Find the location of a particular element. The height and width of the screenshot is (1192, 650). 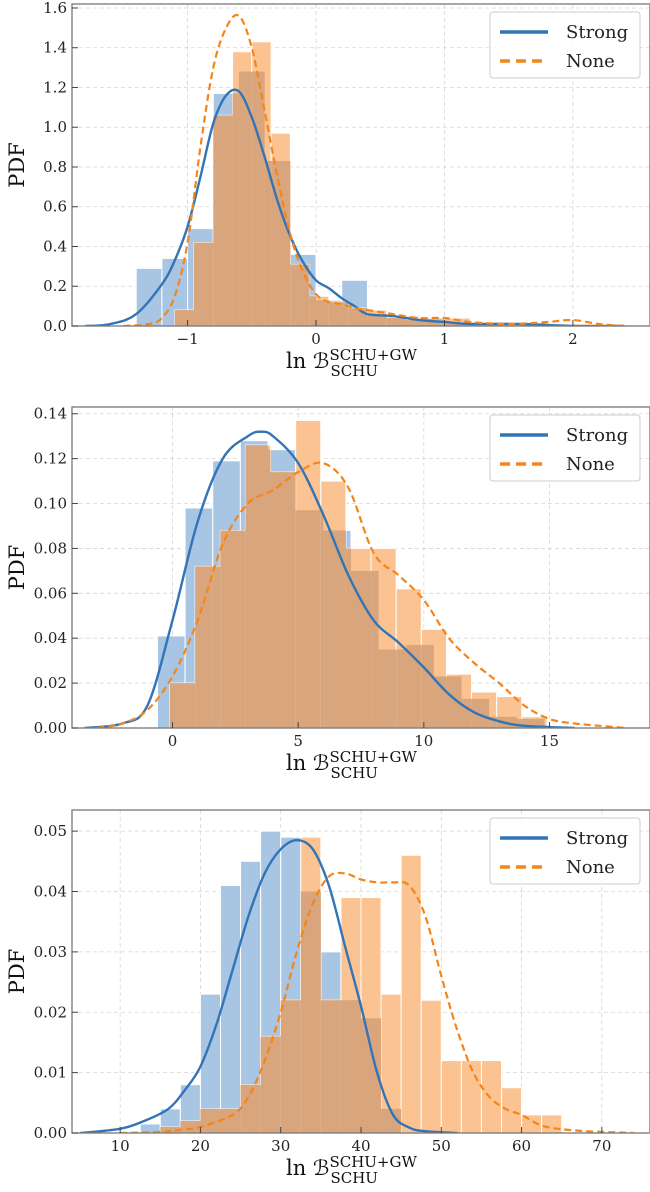

x-tick-label: 30 is located at coordinates (280, 1146).